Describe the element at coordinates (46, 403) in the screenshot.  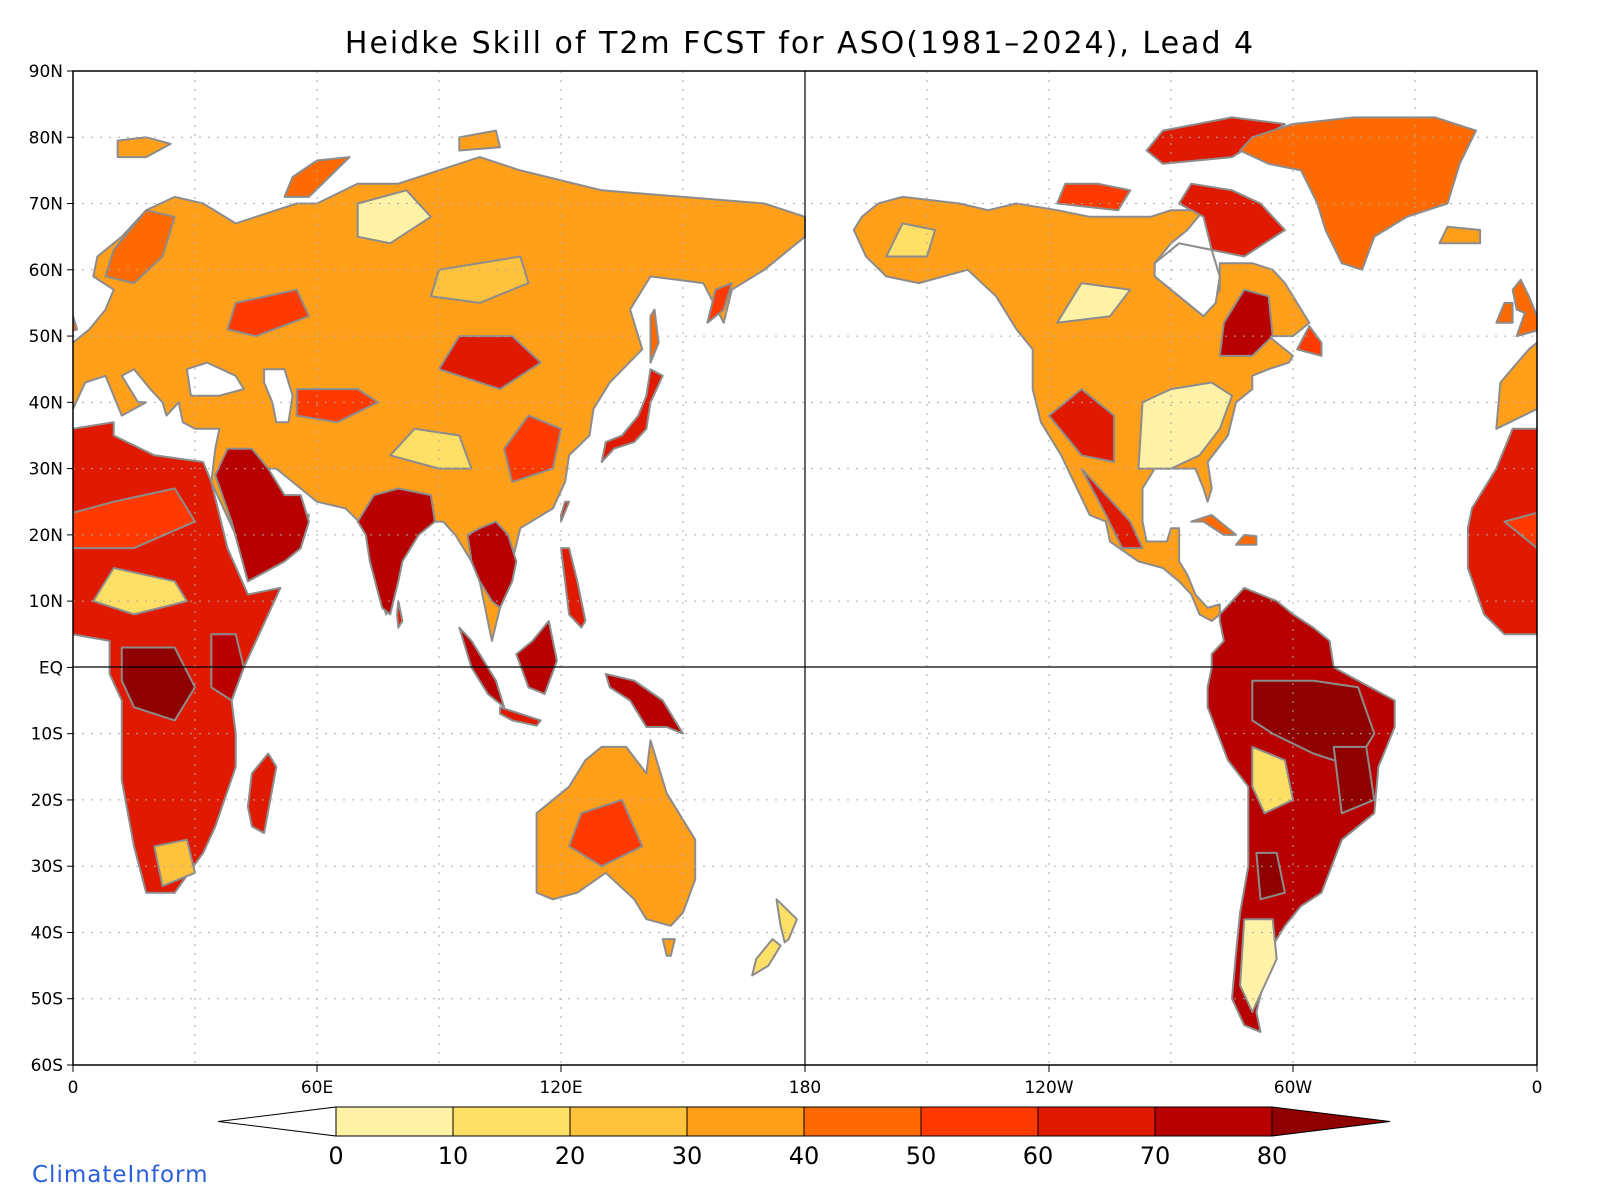
I see `lat-label: 40N` at that location.